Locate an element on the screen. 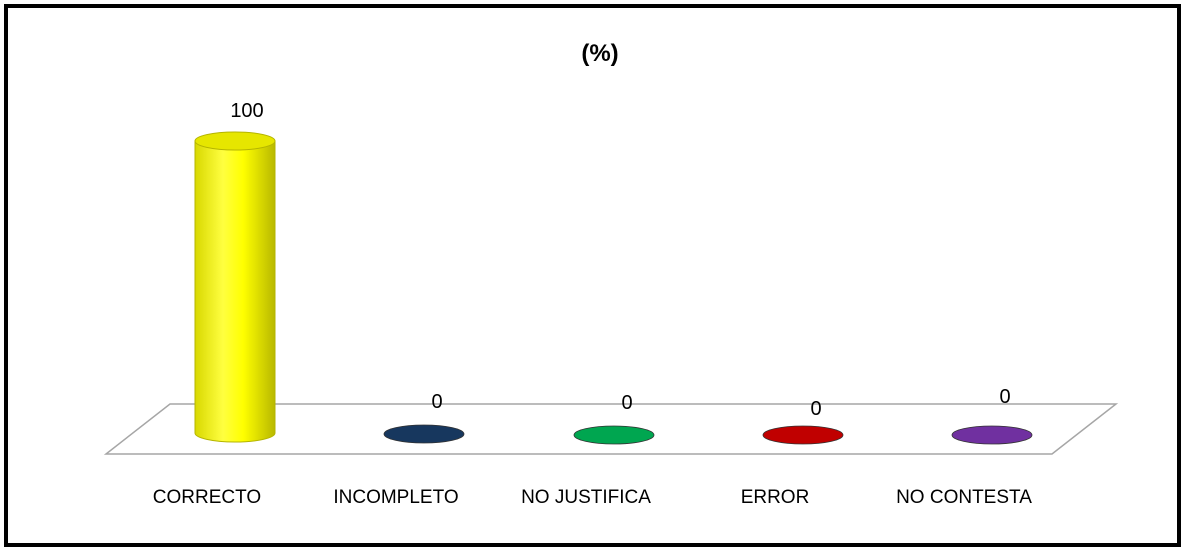 This screenshot has width=1185, height=551. category-label-incompleto: INCOMPLETO is located at coordinates (395, 497).